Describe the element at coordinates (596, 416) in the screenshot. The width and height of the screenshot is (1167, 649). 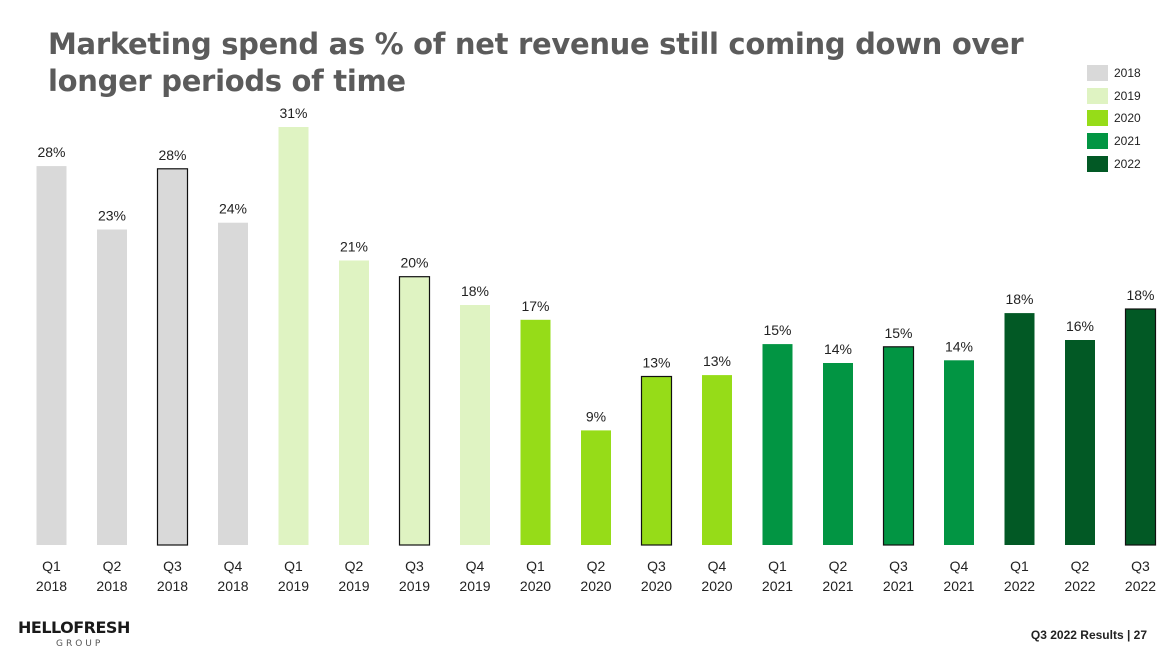
I see `data-label: 9%` at that location.